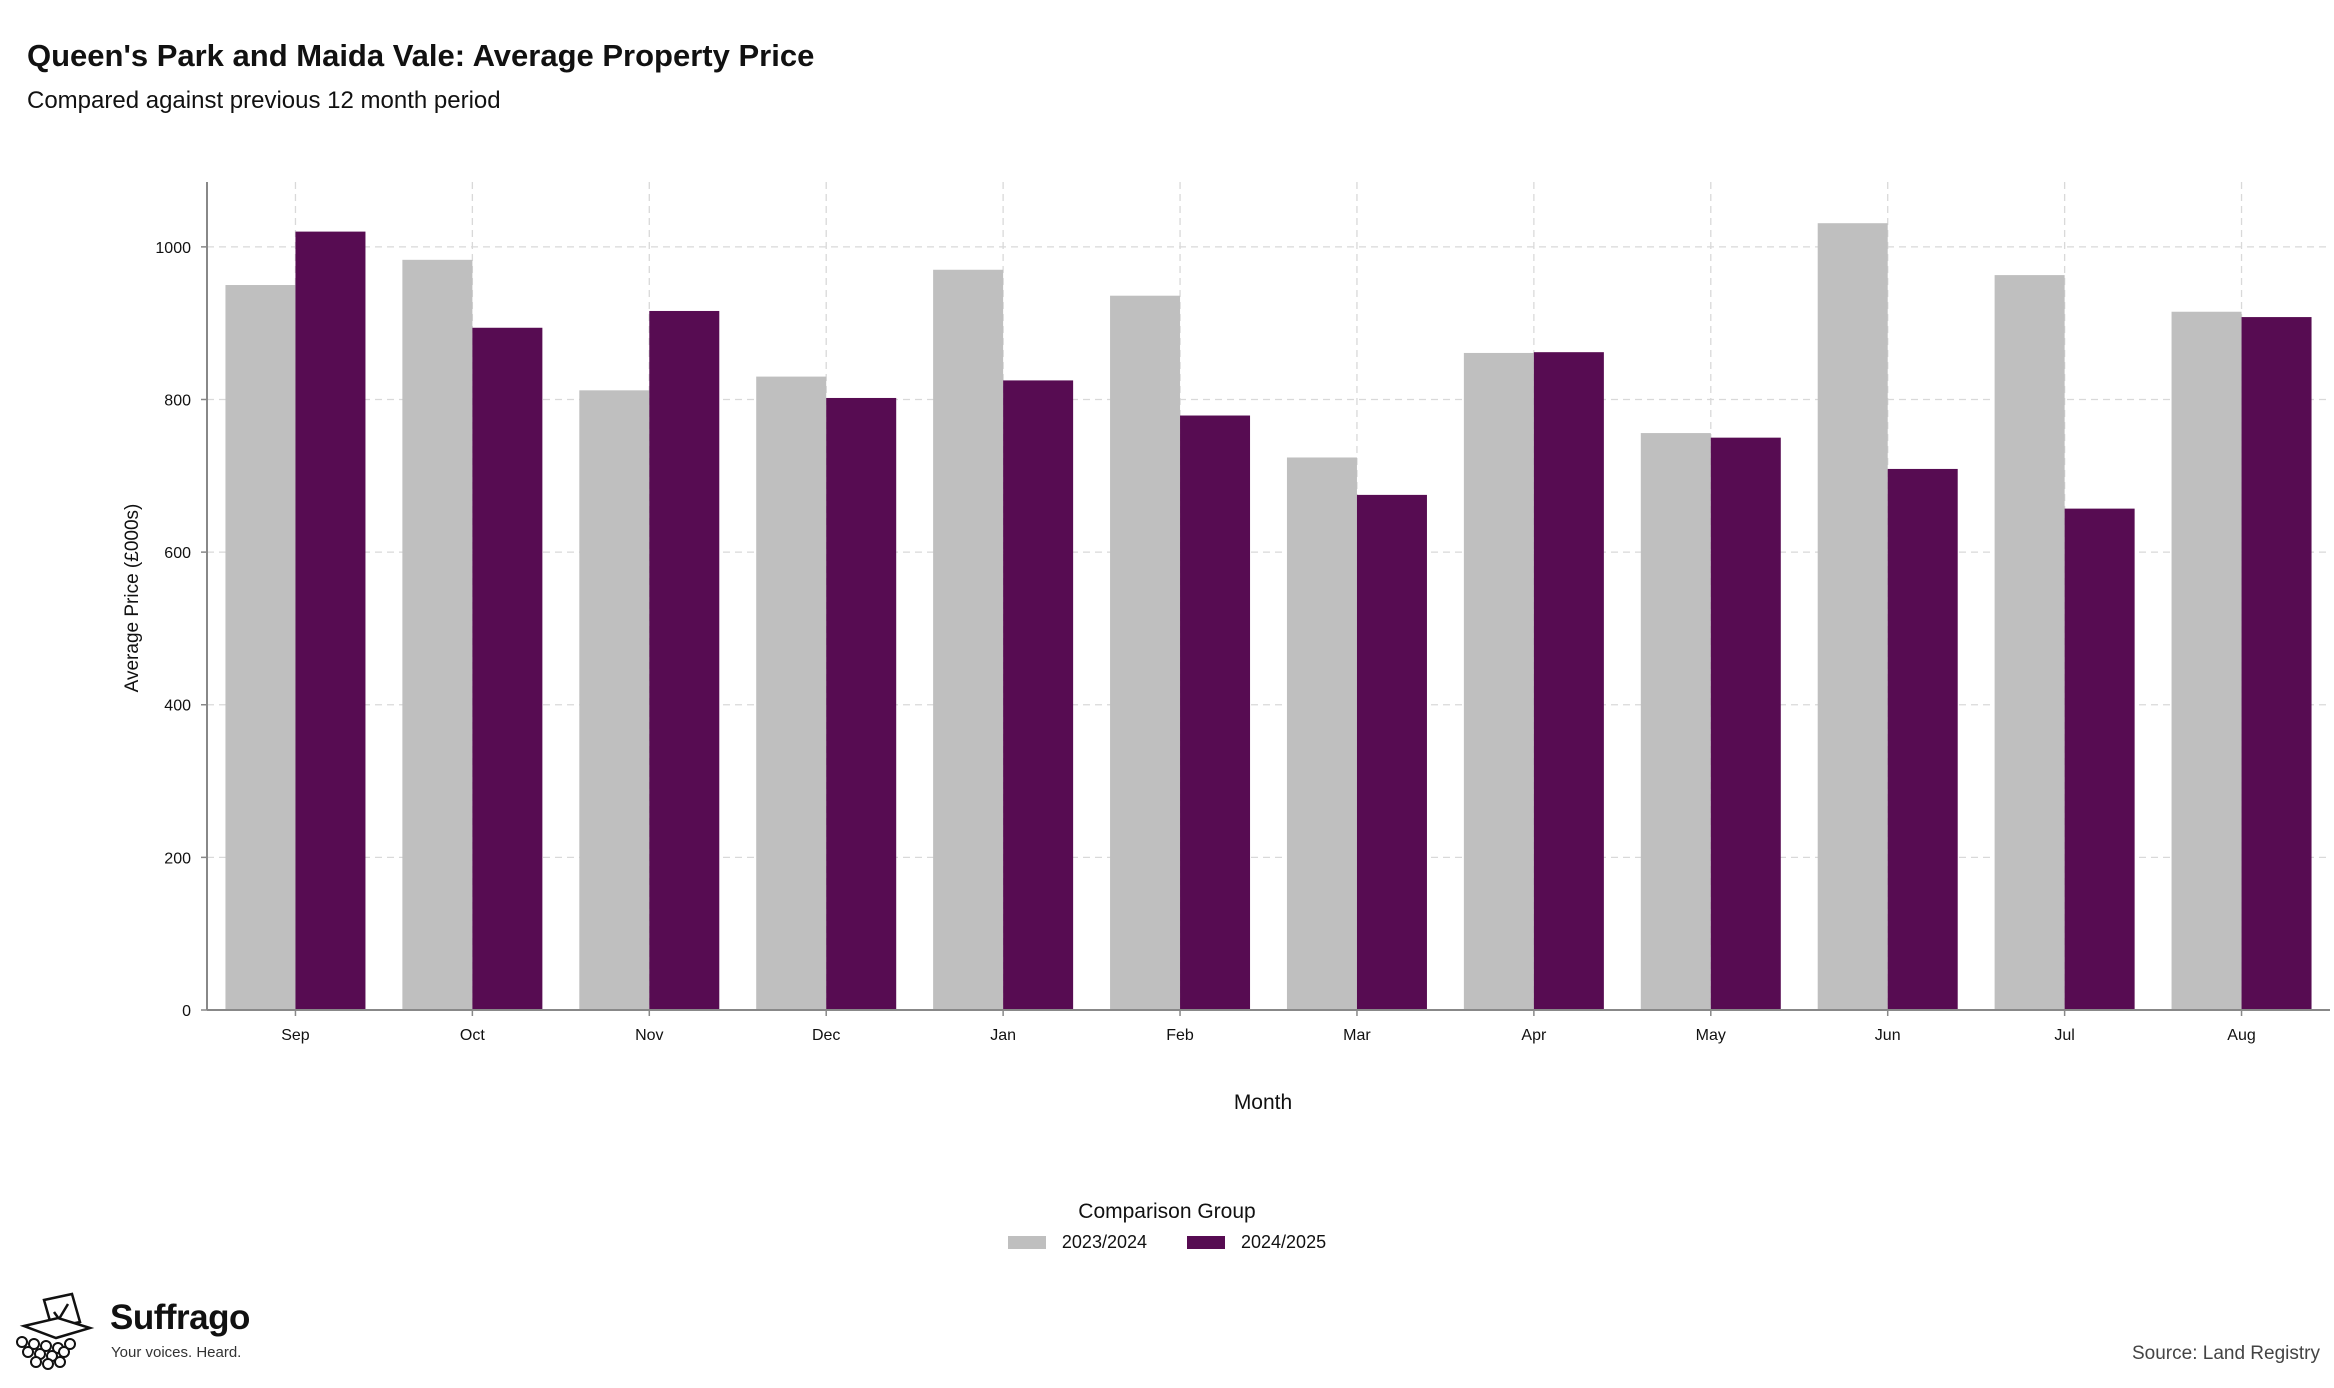  What do you see at coordinates (2276, 663) in the screenshot?
I see `bar-2024-2025-aug` at bounding box center [2276, 663].